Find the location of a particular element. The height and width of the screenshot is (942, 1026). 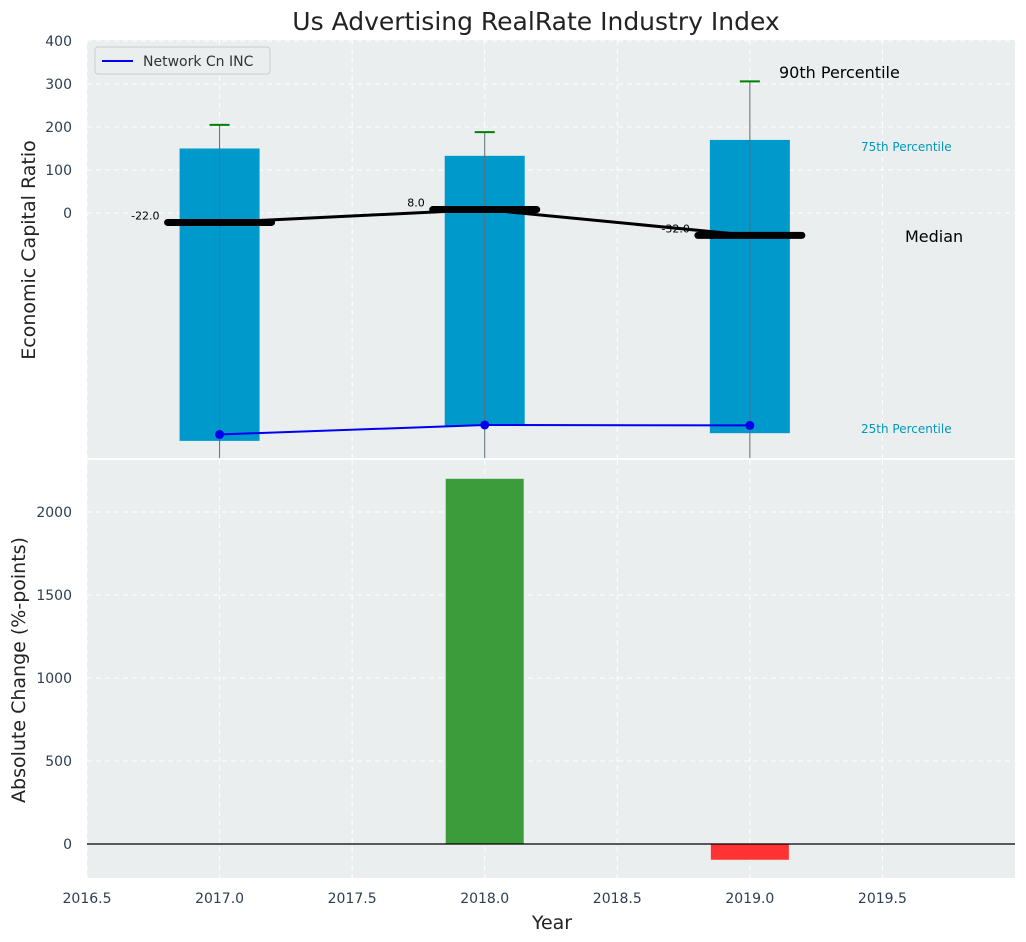

legend-box is located at coordinates (182, 60).